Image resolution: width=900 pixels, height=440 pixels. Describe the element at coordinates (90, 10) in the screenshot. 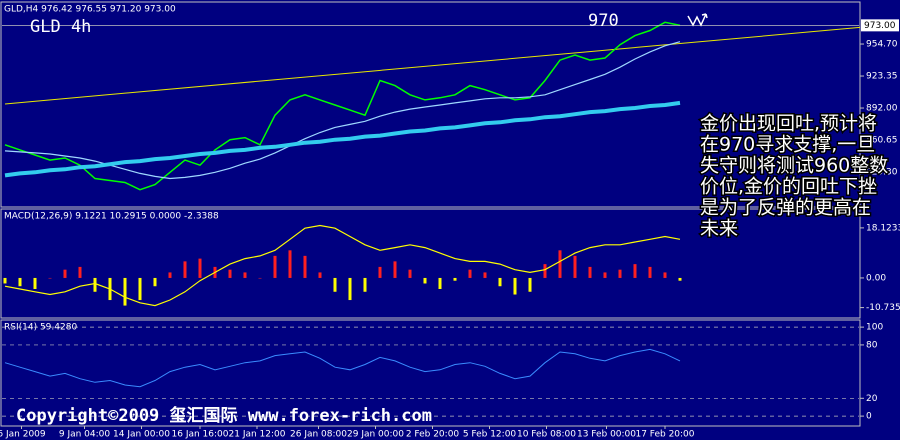

I see `price-title: GLD,H4 976.42 976.55 971.20 973.00` at that location.